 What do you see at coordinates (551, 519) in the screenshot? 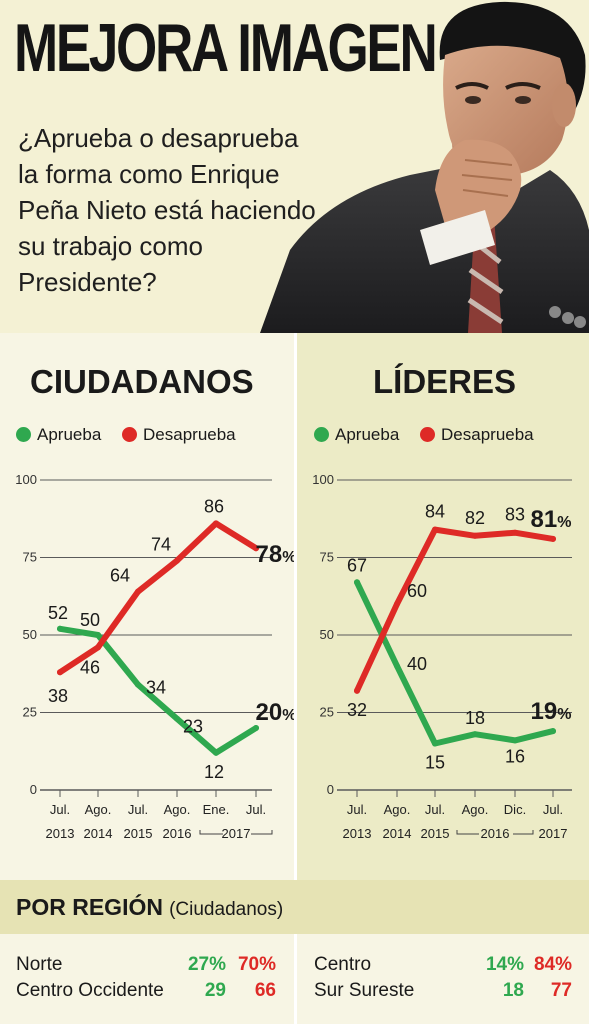
I see `data-label: 81%` at bounding box center [551, 519].